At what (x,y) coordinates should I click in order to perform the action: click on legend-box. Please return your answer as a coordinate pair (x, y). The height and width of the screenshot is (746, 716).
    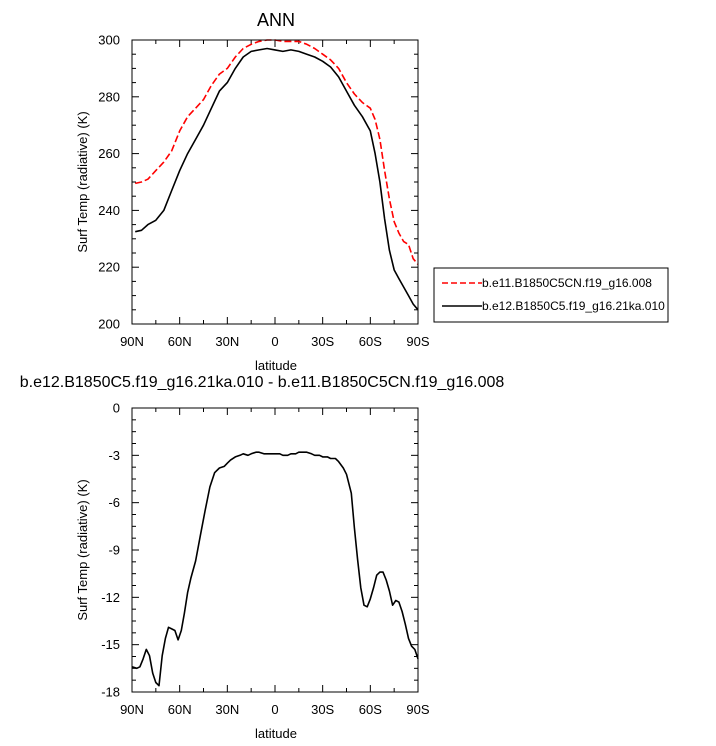
    Looking at the image, I should click on (551, 295).